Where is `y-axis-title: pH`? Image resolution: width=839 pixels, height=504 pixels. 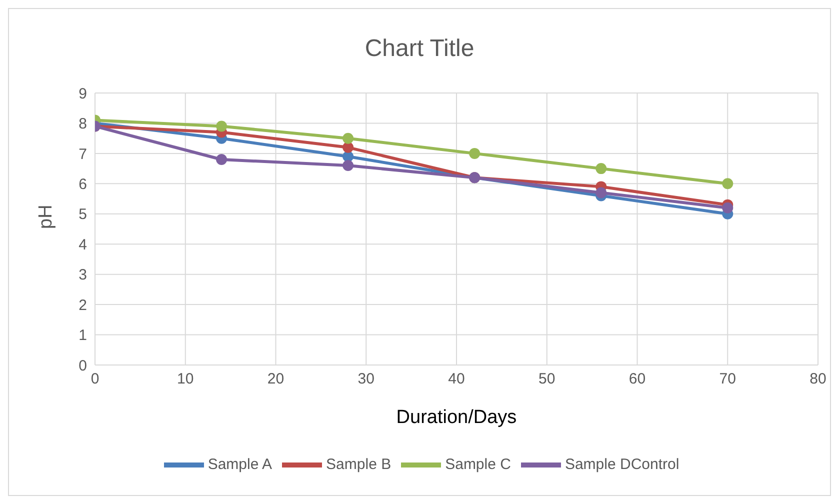 y-axis-title: pH is located at coordinates (46, 216).